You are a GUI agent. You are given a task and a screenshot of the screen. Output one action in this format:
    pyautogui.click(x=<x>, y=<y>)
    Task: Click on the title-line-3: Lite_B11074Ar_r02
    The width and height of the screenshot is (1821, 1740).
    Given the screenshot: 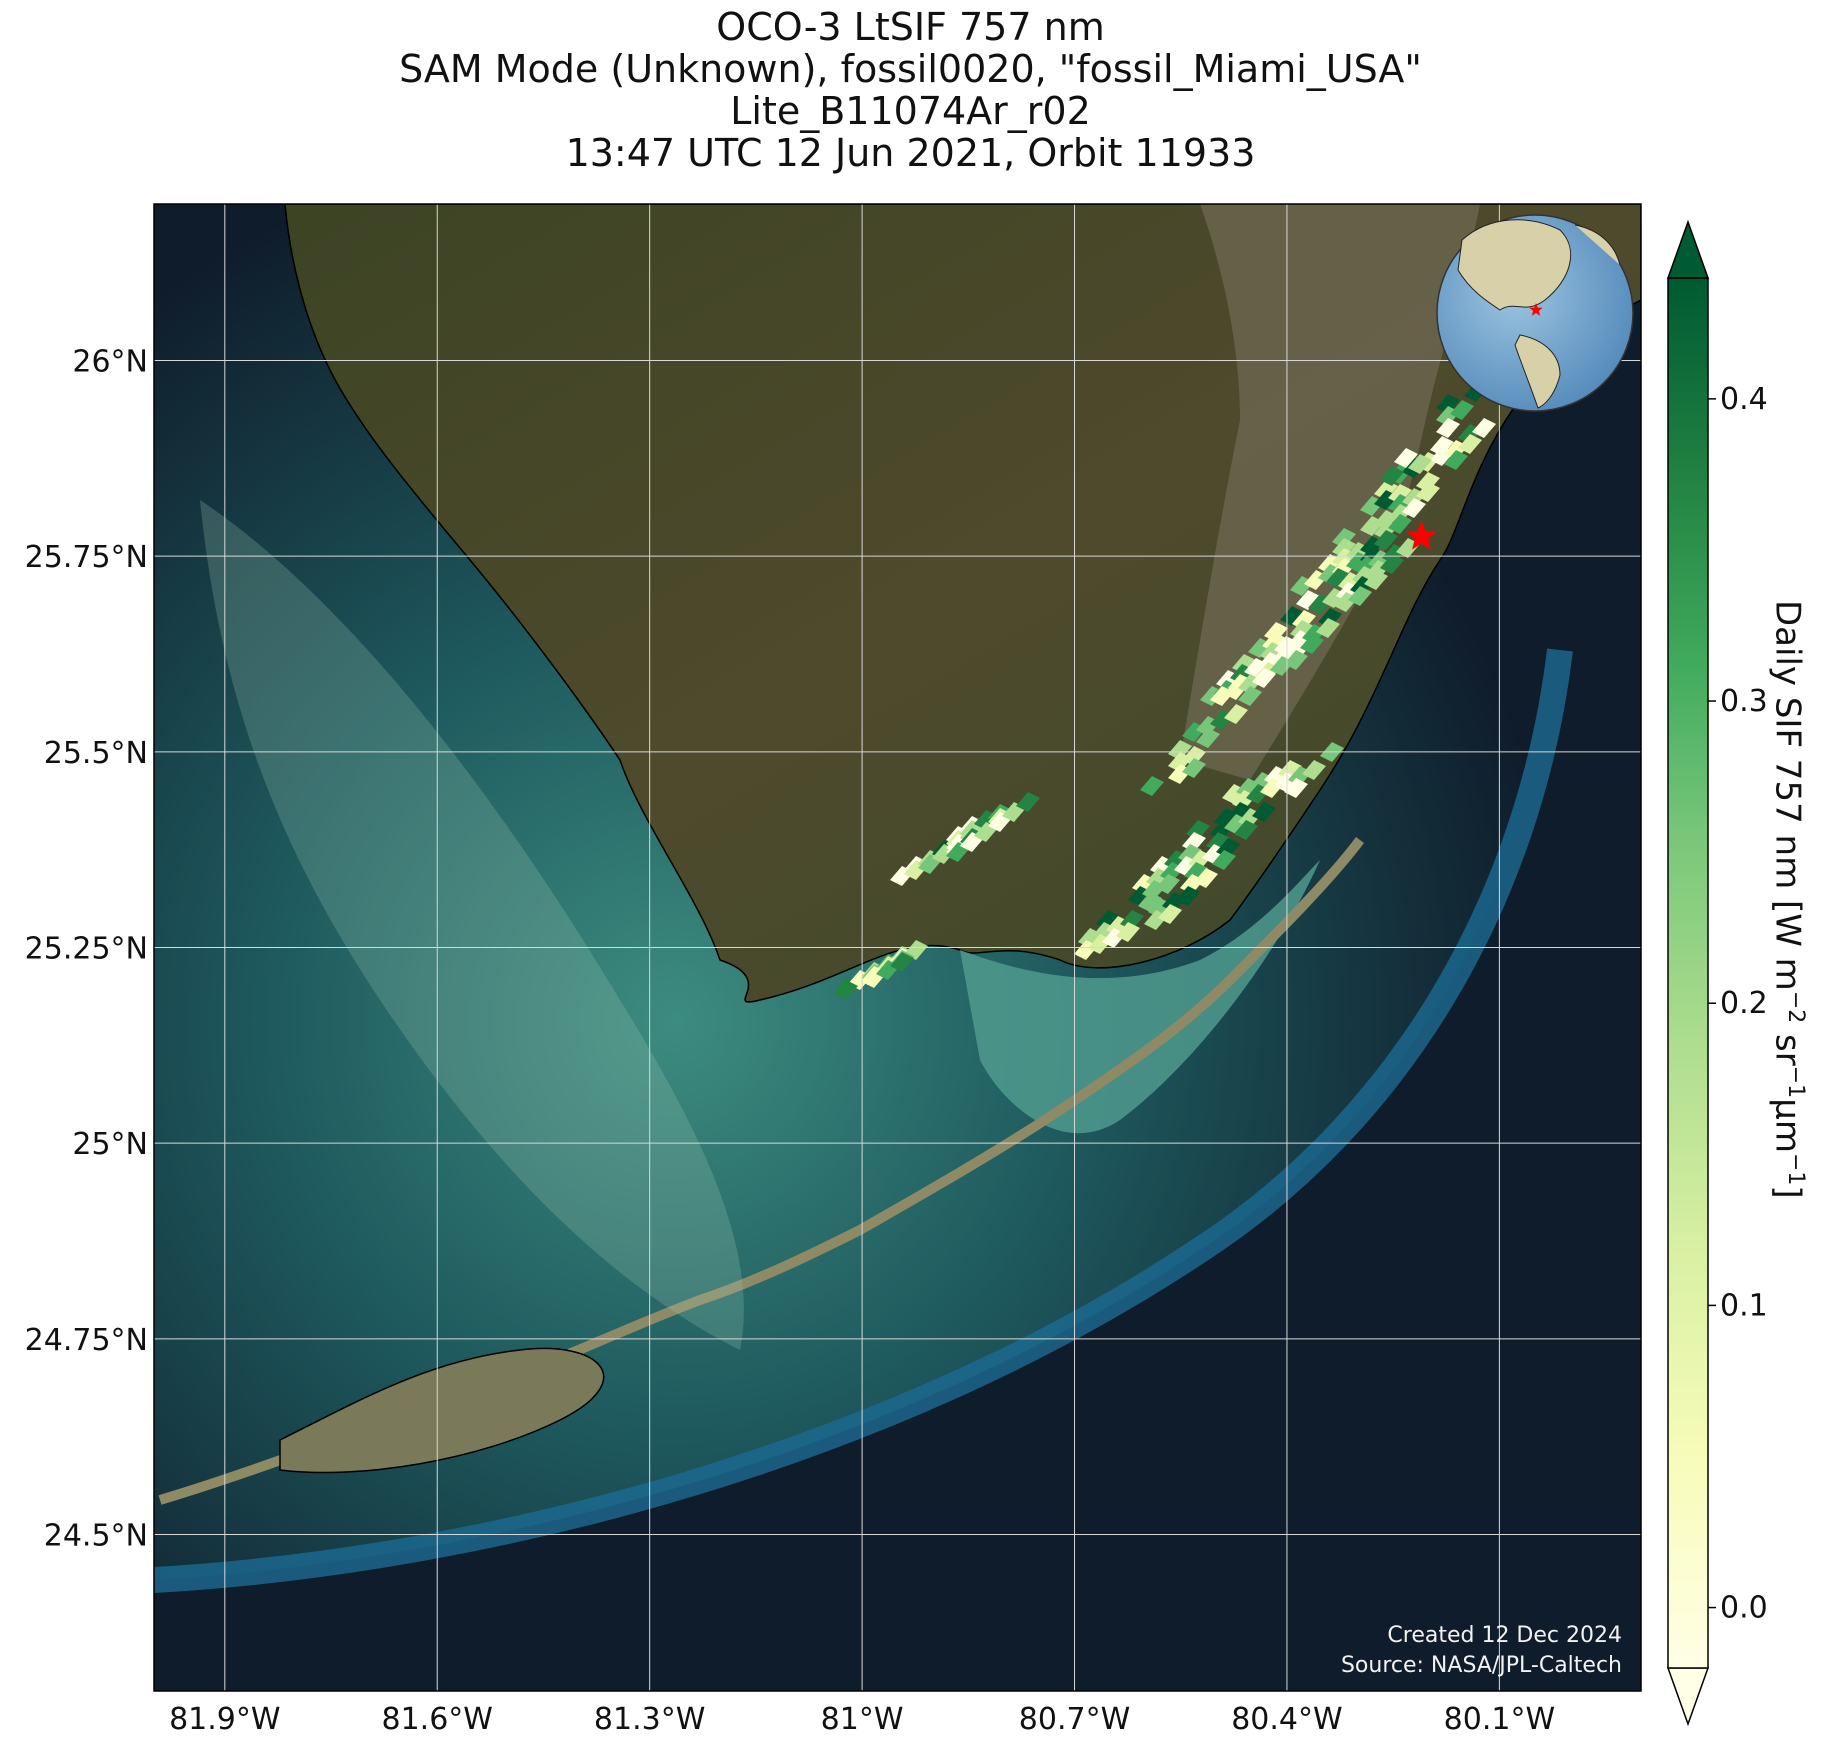 What is the action you would take?
    pyautogui.click(x=910, y=111)
    